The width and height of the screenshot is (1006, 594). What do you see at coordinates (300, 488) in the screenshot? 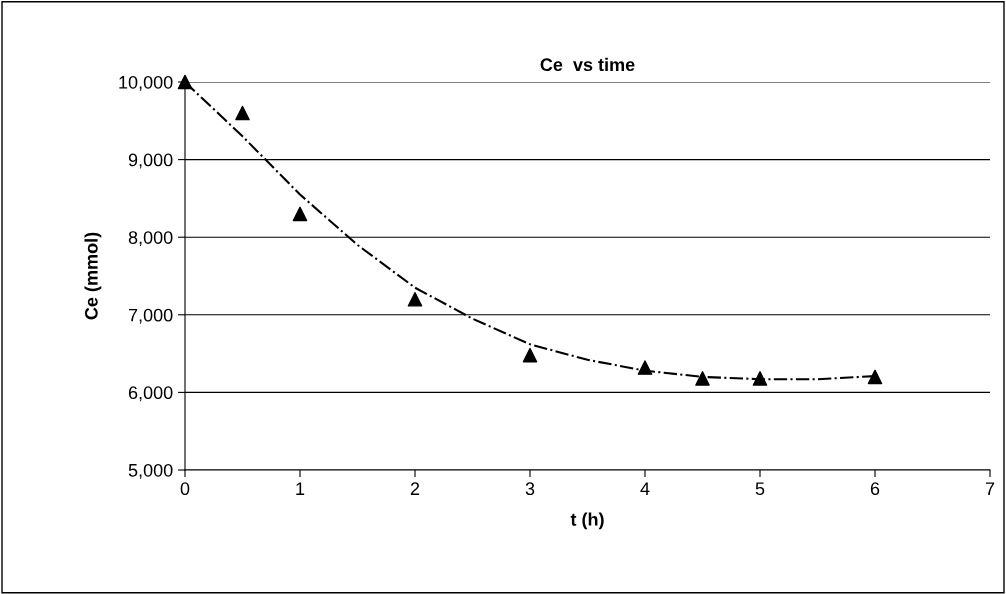
I see `x-tick-label: 1` at bounding box center [300, 488].